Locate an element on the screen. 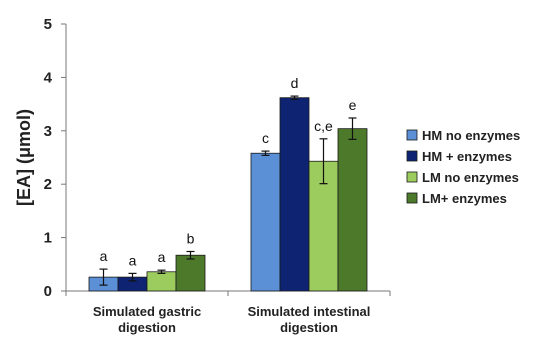  category-label: Simulated gastric digestion is located at coordinates (147, 319).